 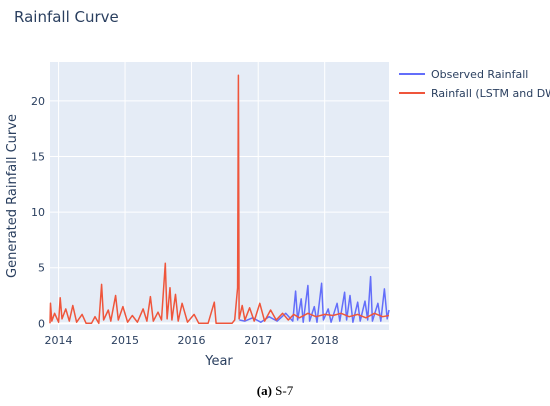 I want to click on x-tick-label: 2016, so click(x=192, y=340).